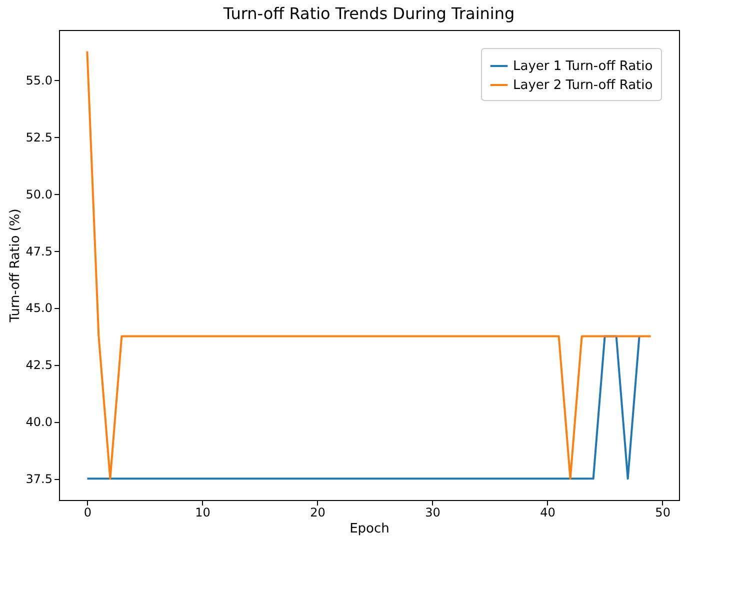  Describe the element at coordinates (15, 266) in the screenshot. I see `y-axis-title: Turn-off Ratio (%)` at that location.